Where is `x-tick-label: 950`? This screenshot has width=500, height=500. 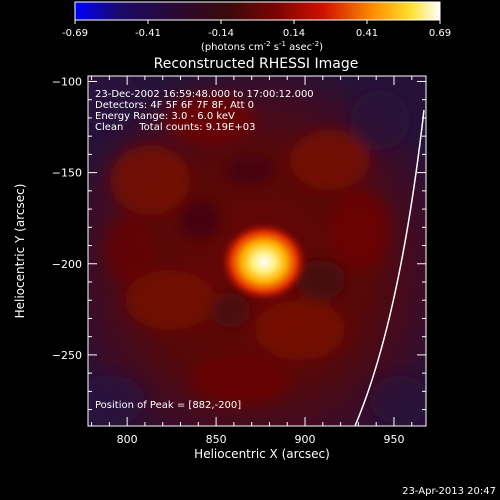 x-tick-label: 950 is located at coordinates (393, 439).